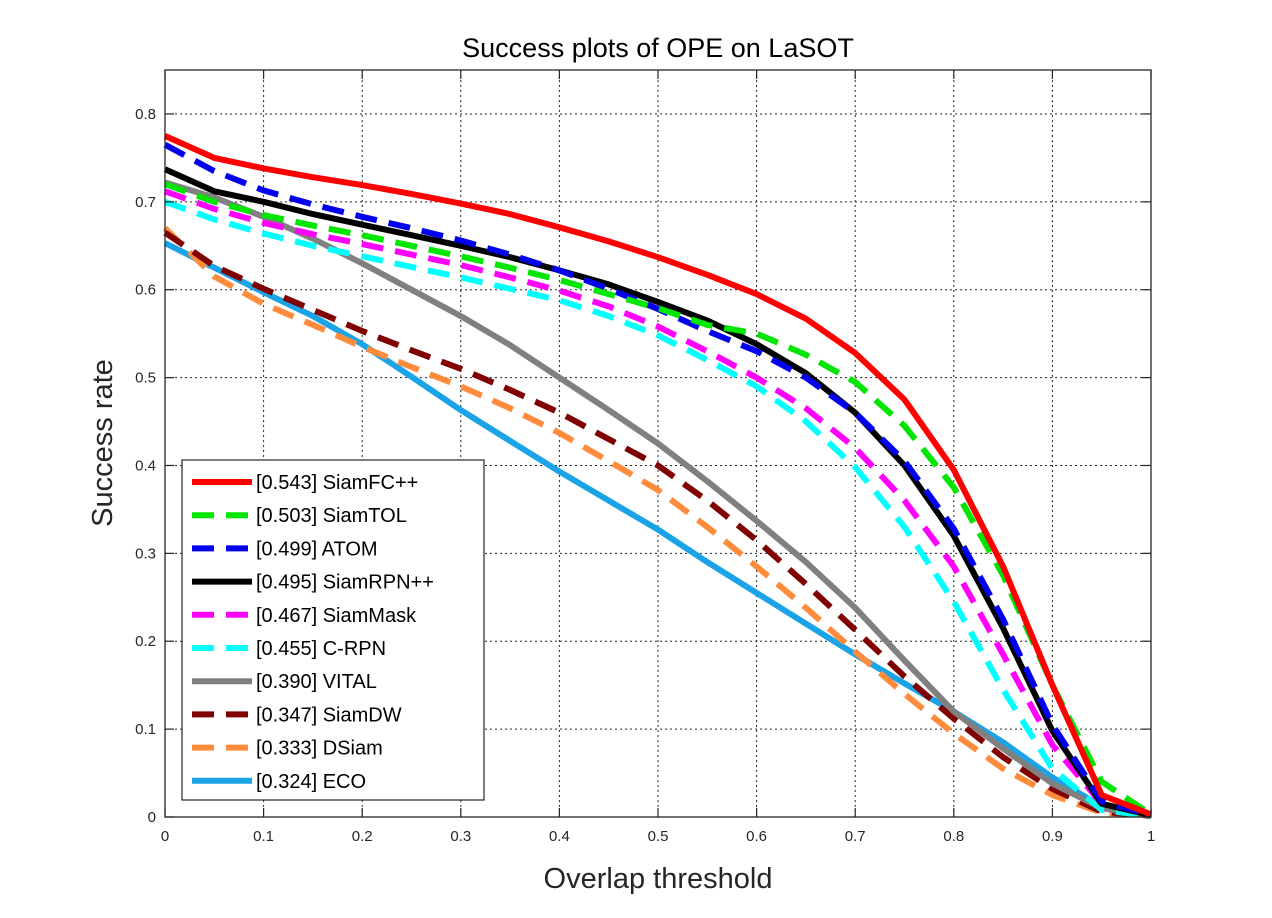 The width and height of the screenshot is (1272, 918). Describe the element at coordinates (145, 641) in the screenshot. I see `y-tick-label: 0.2` at that location.